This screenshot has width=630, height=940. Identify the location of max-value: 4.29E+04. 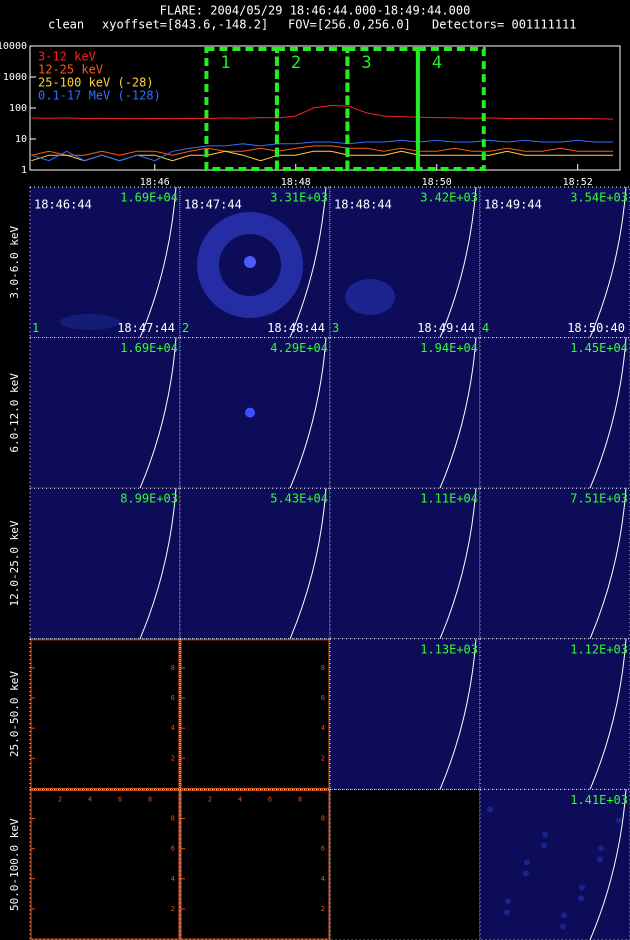
(299, 348).